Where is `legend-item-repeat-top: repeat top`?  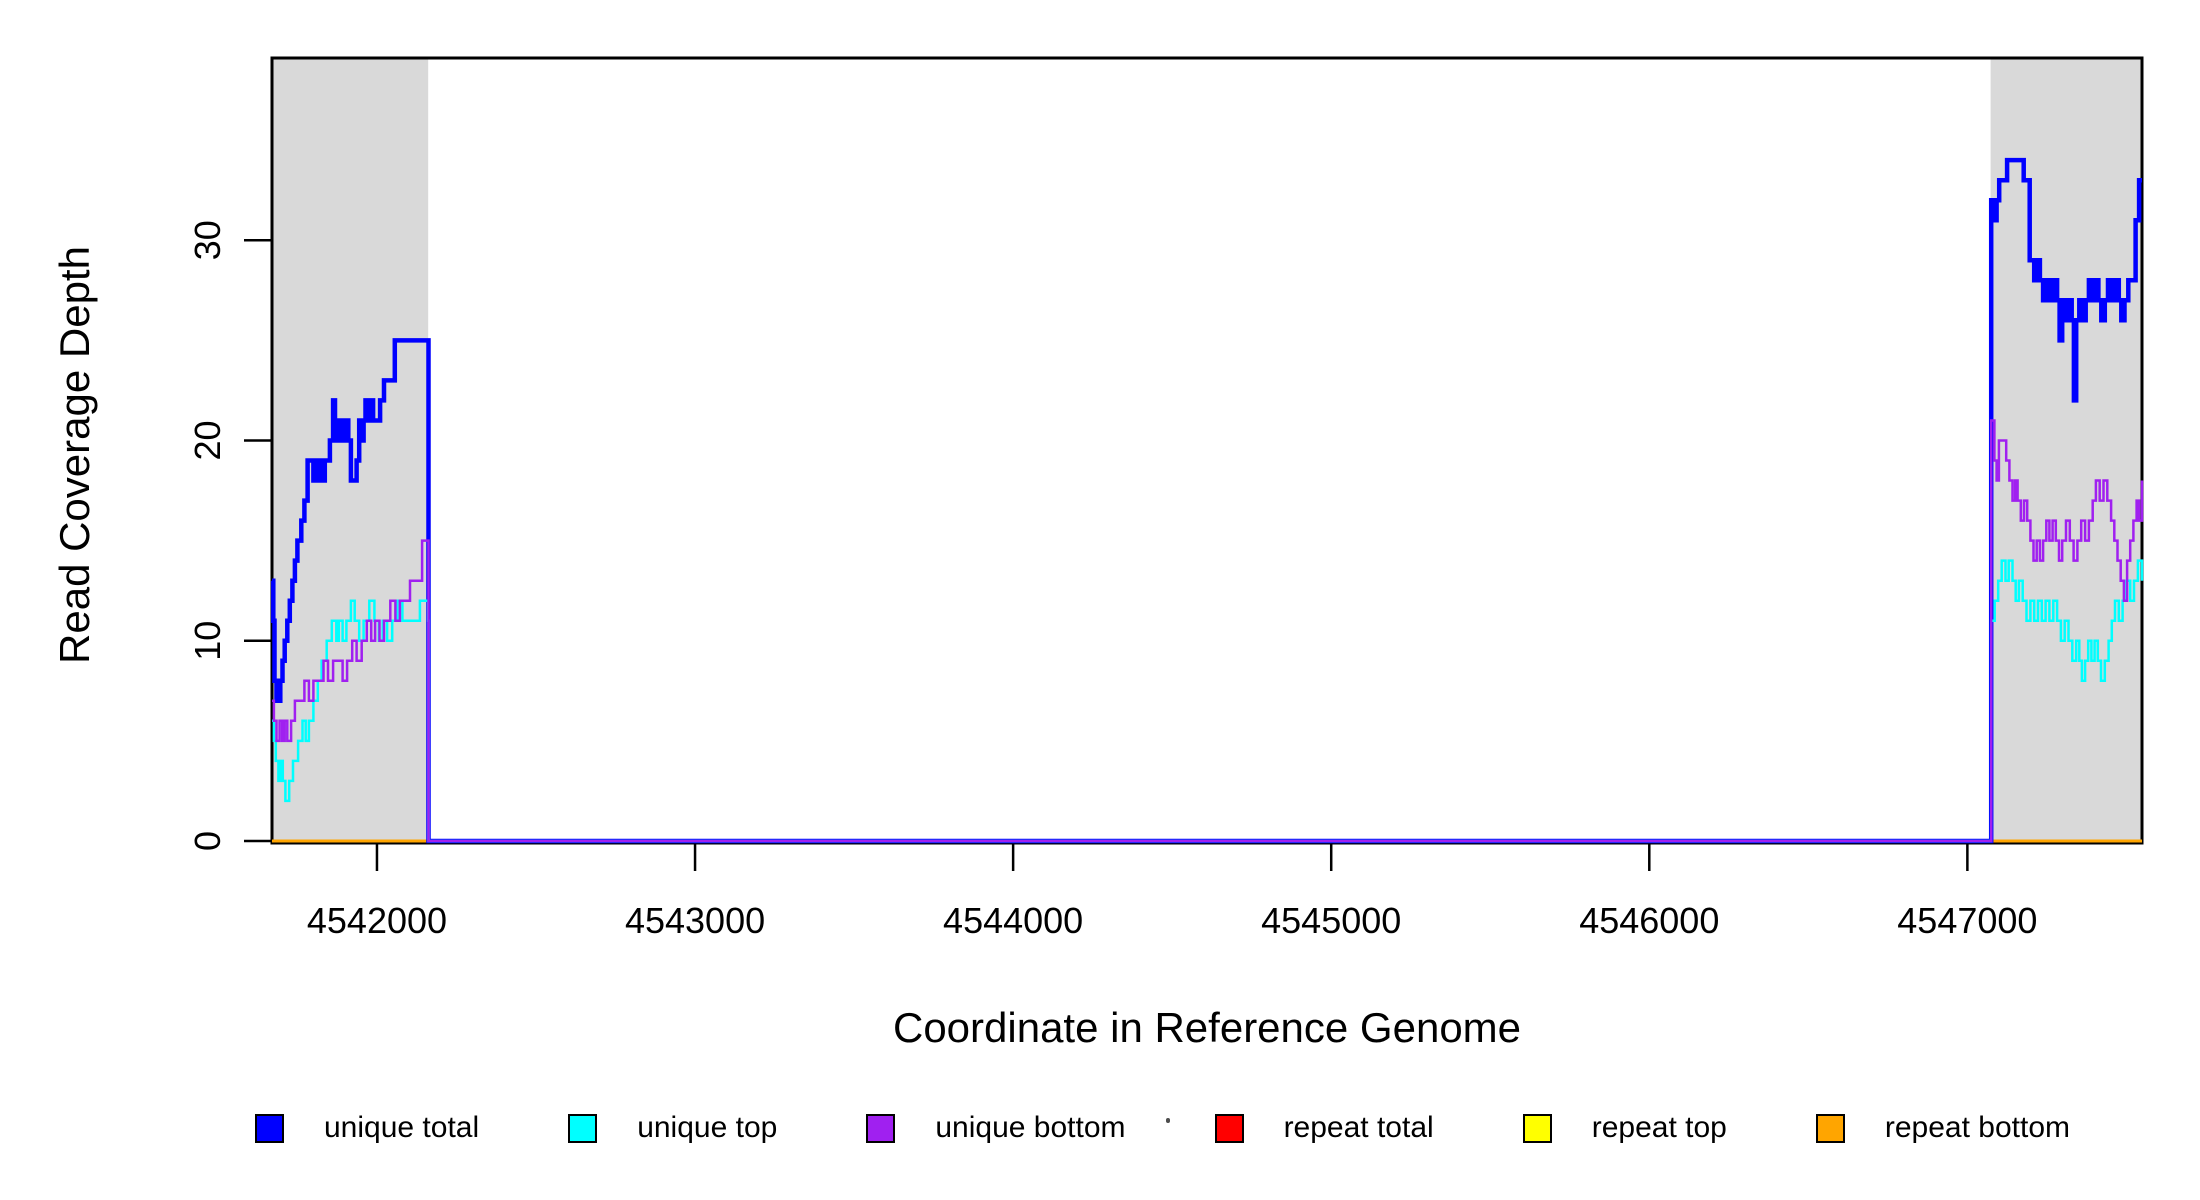 legend-item-repeat-top: repeat top is located at coordinates (1624, 1128).